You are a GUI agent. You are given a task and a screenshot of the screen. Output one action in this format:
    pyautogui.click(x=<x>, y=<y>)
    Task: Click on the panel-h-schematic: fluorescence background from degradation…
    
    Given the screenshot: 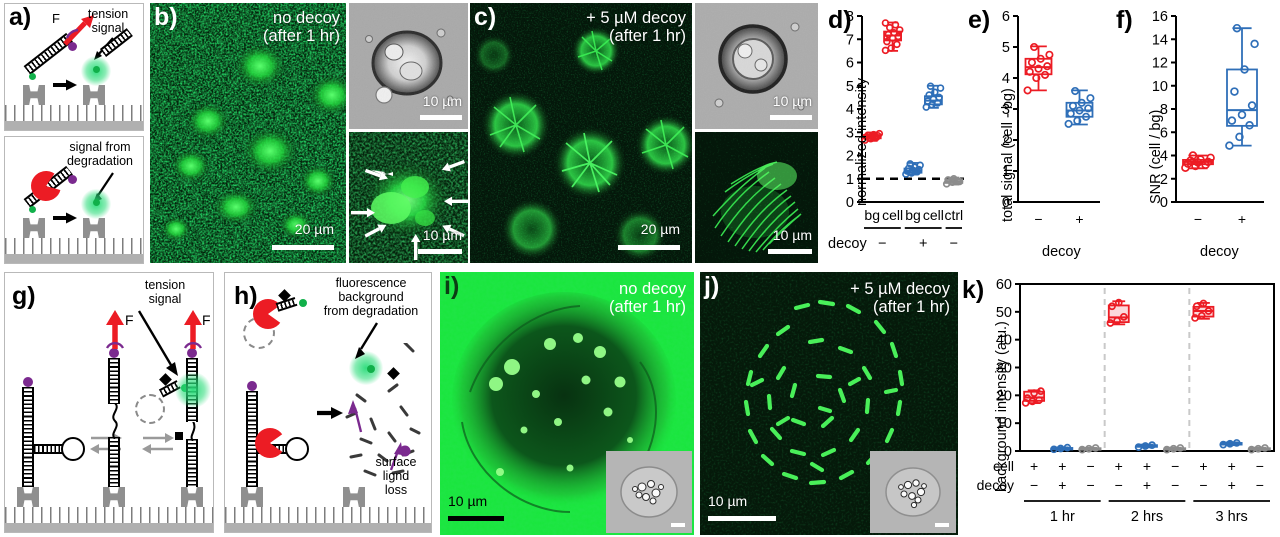 What is the action you would take?
    pyautogui.click(x=328, y=402)
    